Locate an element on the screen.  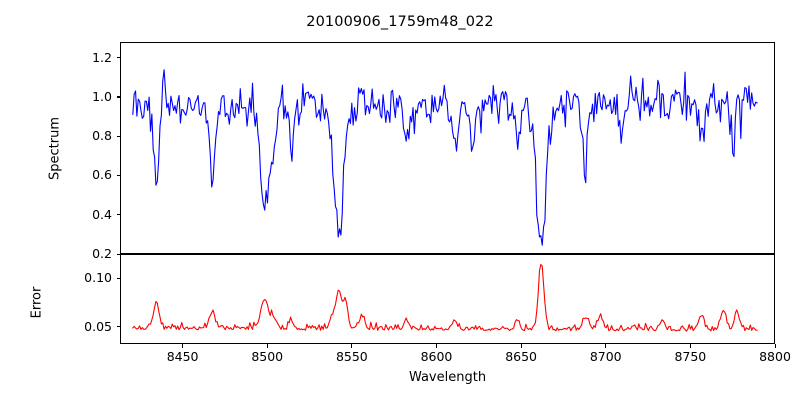
x-tick-label: 8650 is located at coordinates (521, 356).